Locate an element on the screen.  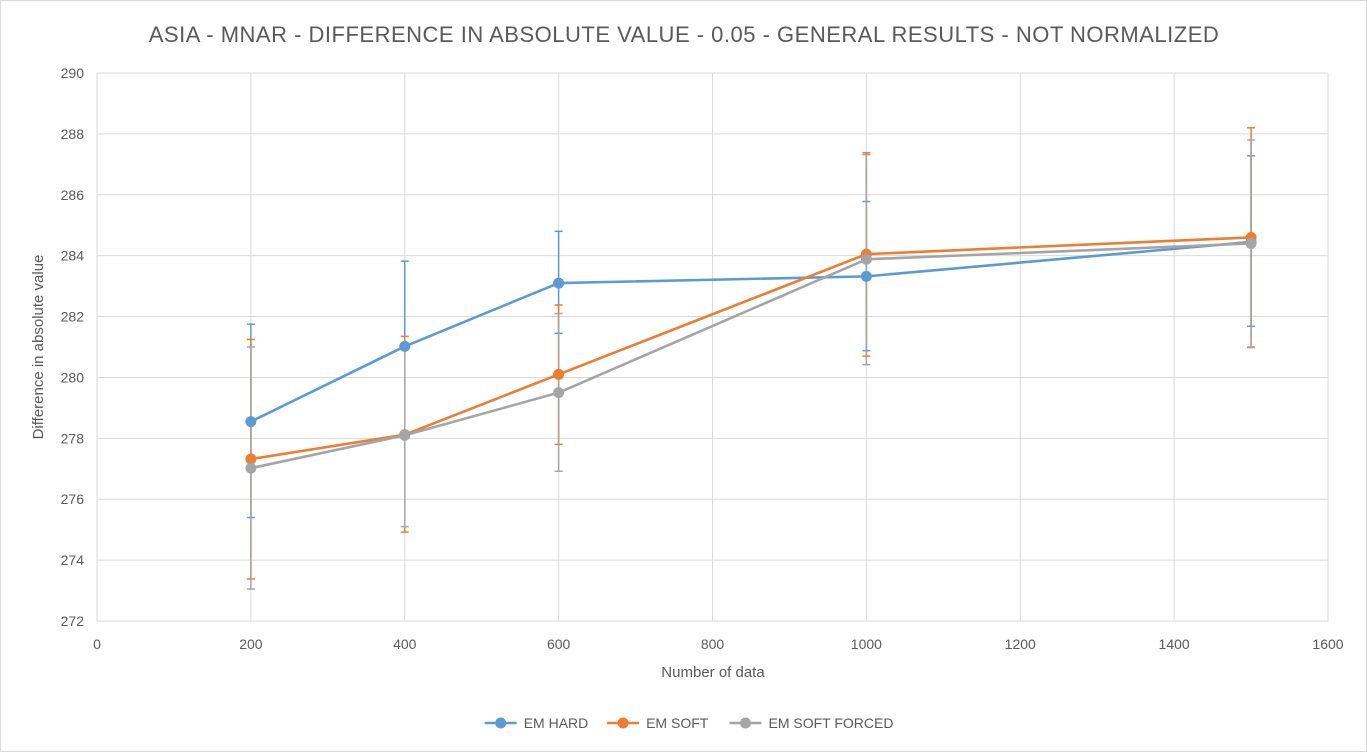
y-tick-label: 272 is located at coordinates (73, 621).